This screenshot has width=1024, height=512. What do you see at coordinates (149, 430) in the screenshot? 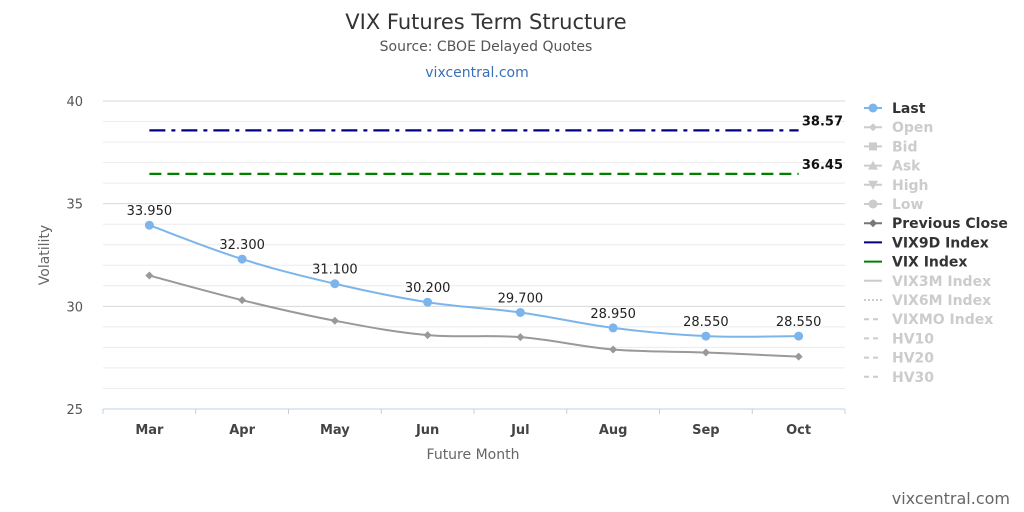
I see `x-tick-label: Mar` at bounding box center [149, 430].